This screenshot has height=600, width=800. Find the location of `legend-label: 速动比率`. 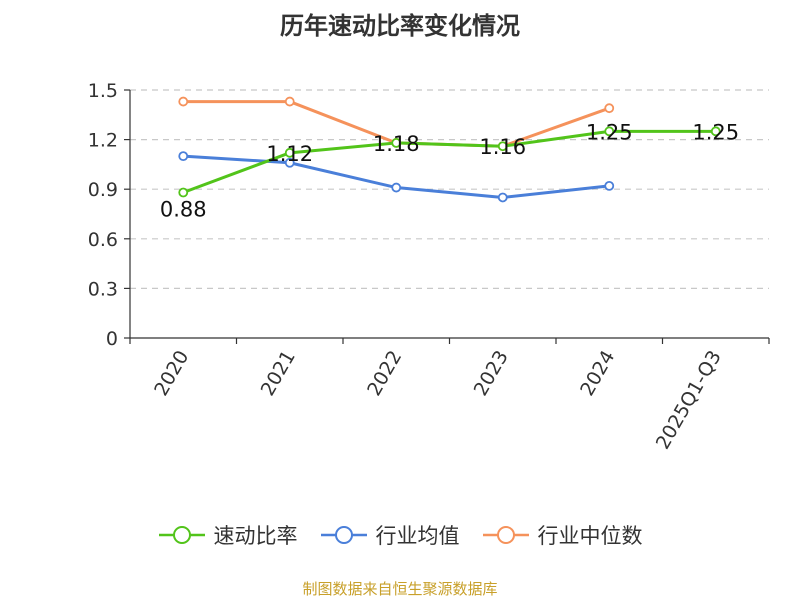

legend-label: 速动比率 is located at coordinates (255, 536).